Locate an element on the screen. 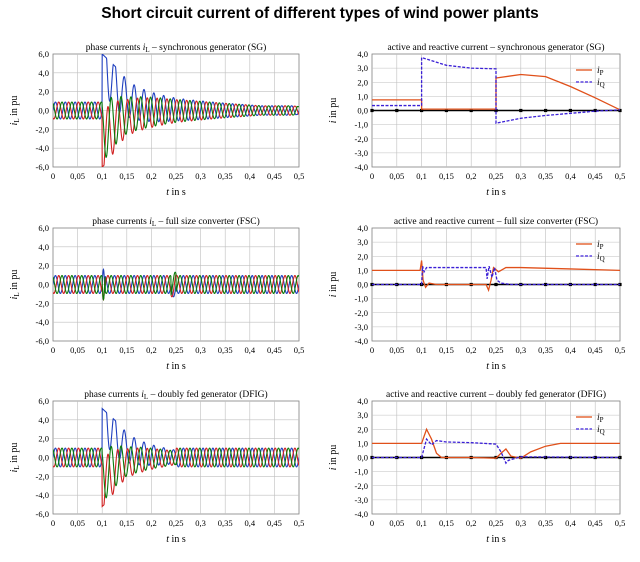  y-tick-label: 6,0 is located at coordinates (43, 228).